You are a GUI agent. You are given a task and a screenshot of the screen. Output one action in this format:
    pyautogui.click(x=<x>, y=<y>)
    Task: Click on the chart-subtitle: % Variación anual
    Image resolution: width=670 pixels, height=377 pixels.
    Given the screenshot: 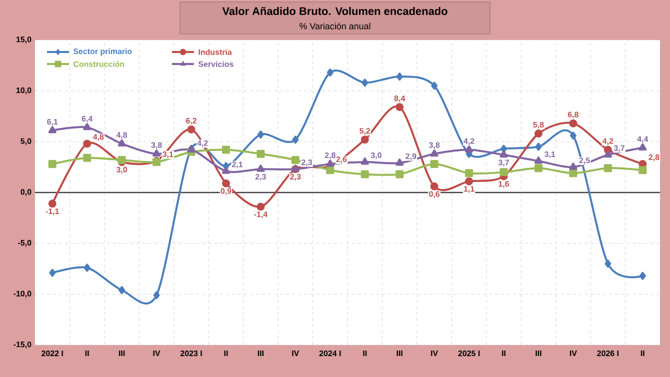 What is the action you would take?
    pyautogui.click(x=335, y=26)
    